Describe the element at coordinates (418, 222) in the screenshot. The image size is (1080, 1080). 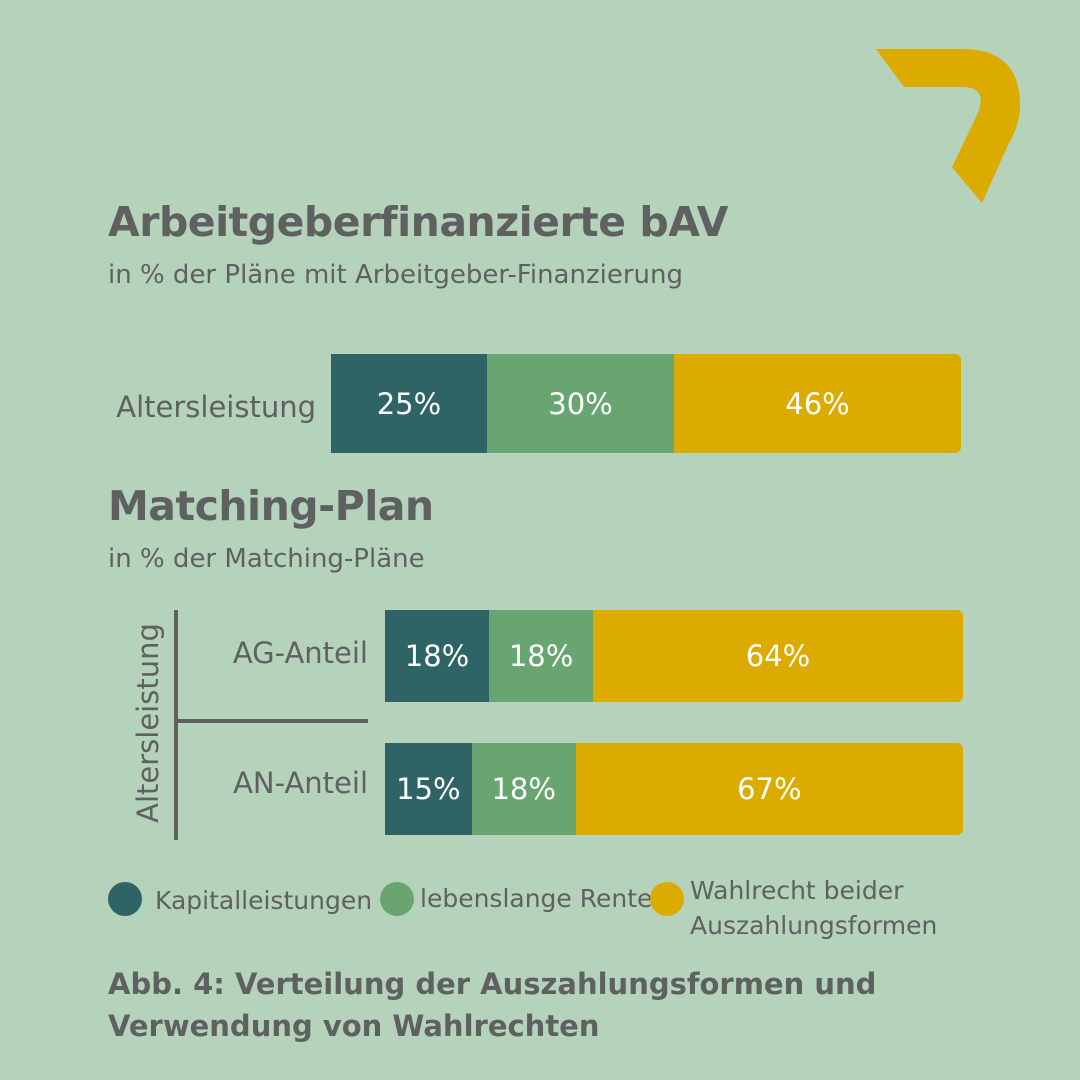
I see `chart1-title: Arbeitgeberfinanzierte bAV` at that location.